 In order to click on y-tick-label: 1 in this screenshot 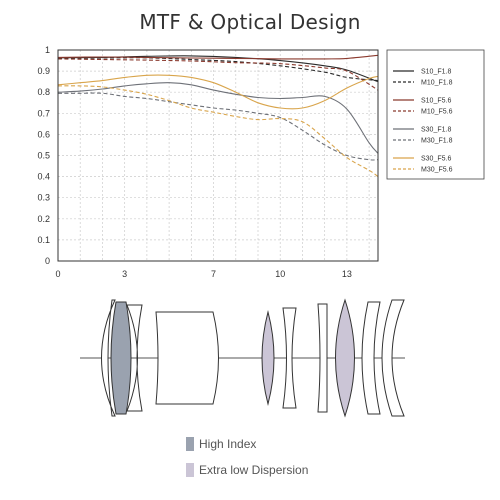, I will do `click(47, 50)`.